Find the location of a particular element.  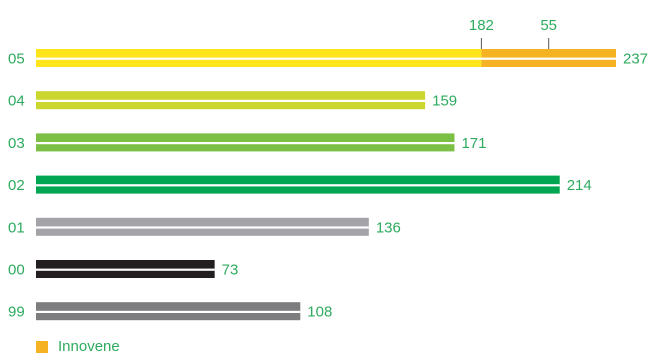

category-label-05: 05 is located at coordinates (16, 59).